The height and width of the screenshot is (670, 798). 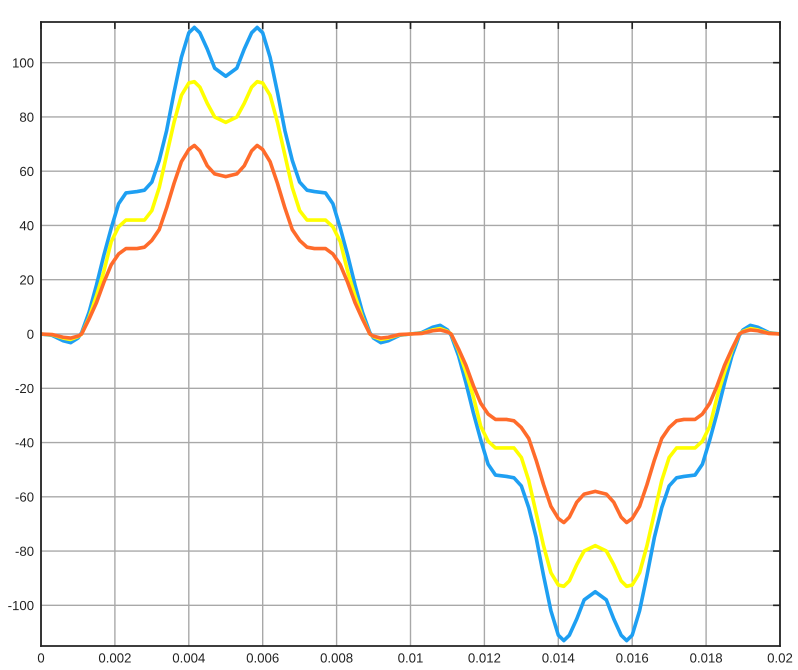 I want to click on x-tick-label: 0.018, so click(x=706, y=658).